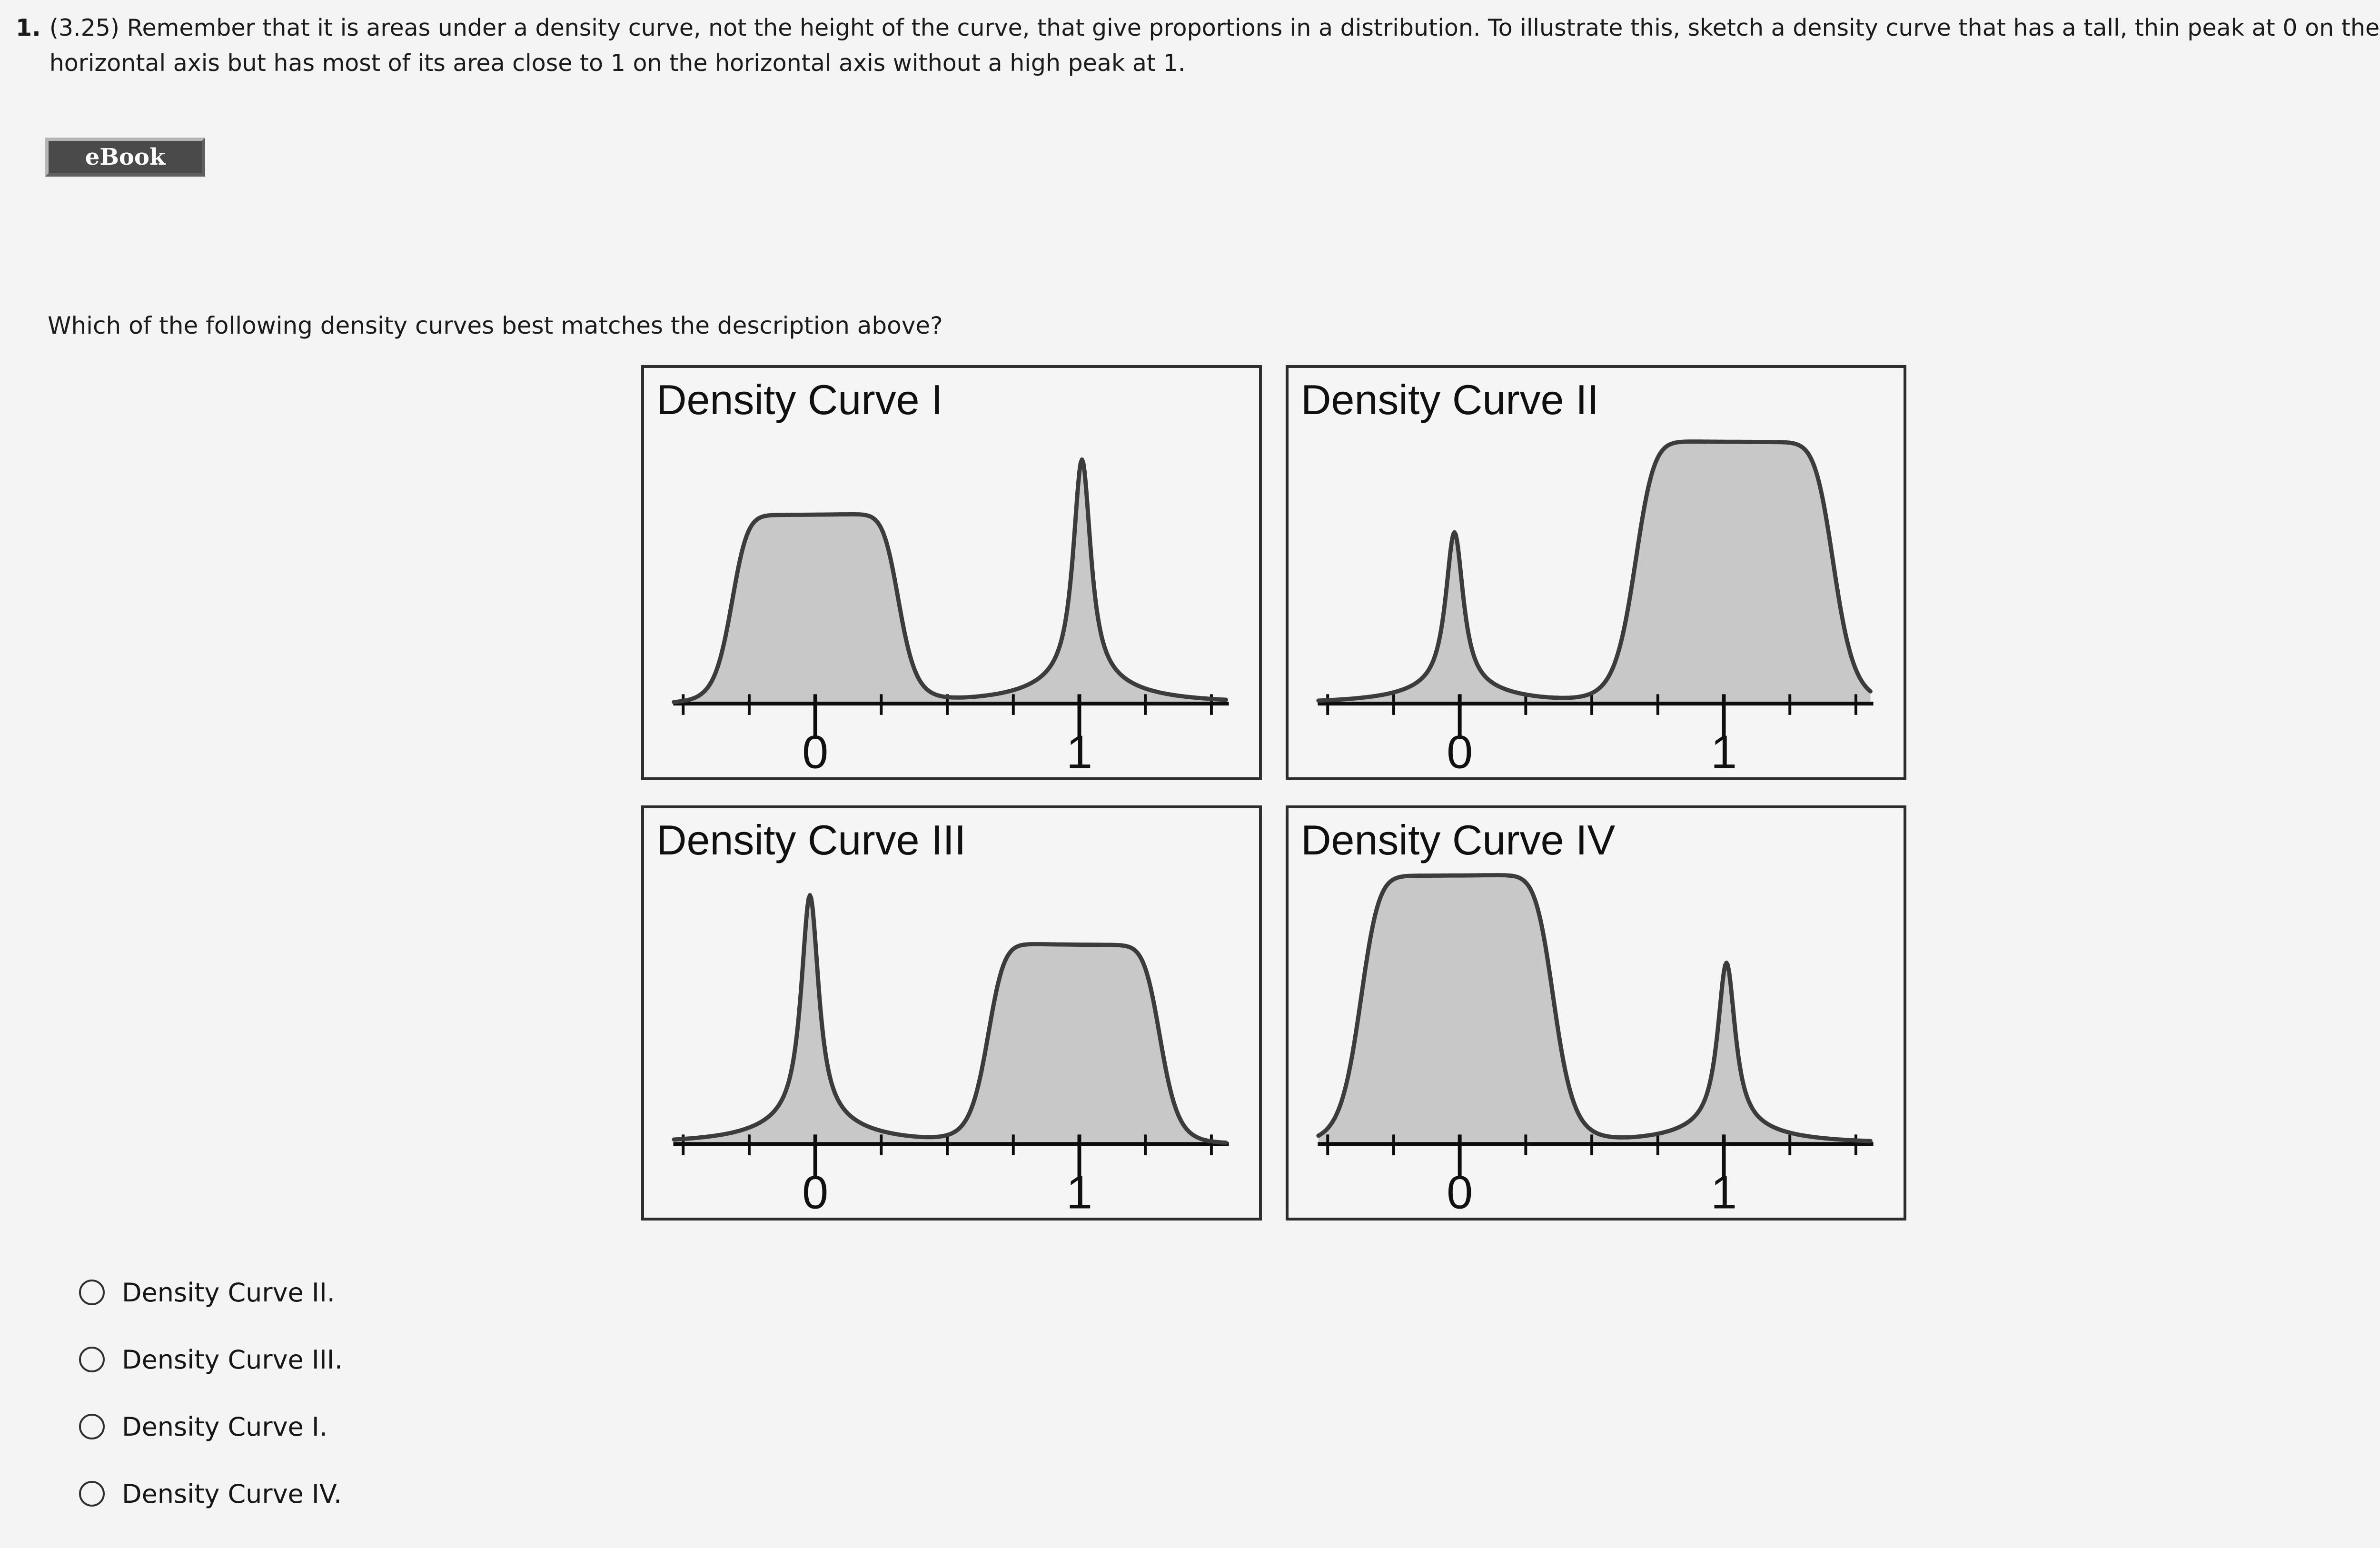 The width and height of the screenshot is (2380, 1548). Describe the element at coordinates (228, 1292) in the screenshot. I see `radio-option-label: Density Curve II.` at that location.